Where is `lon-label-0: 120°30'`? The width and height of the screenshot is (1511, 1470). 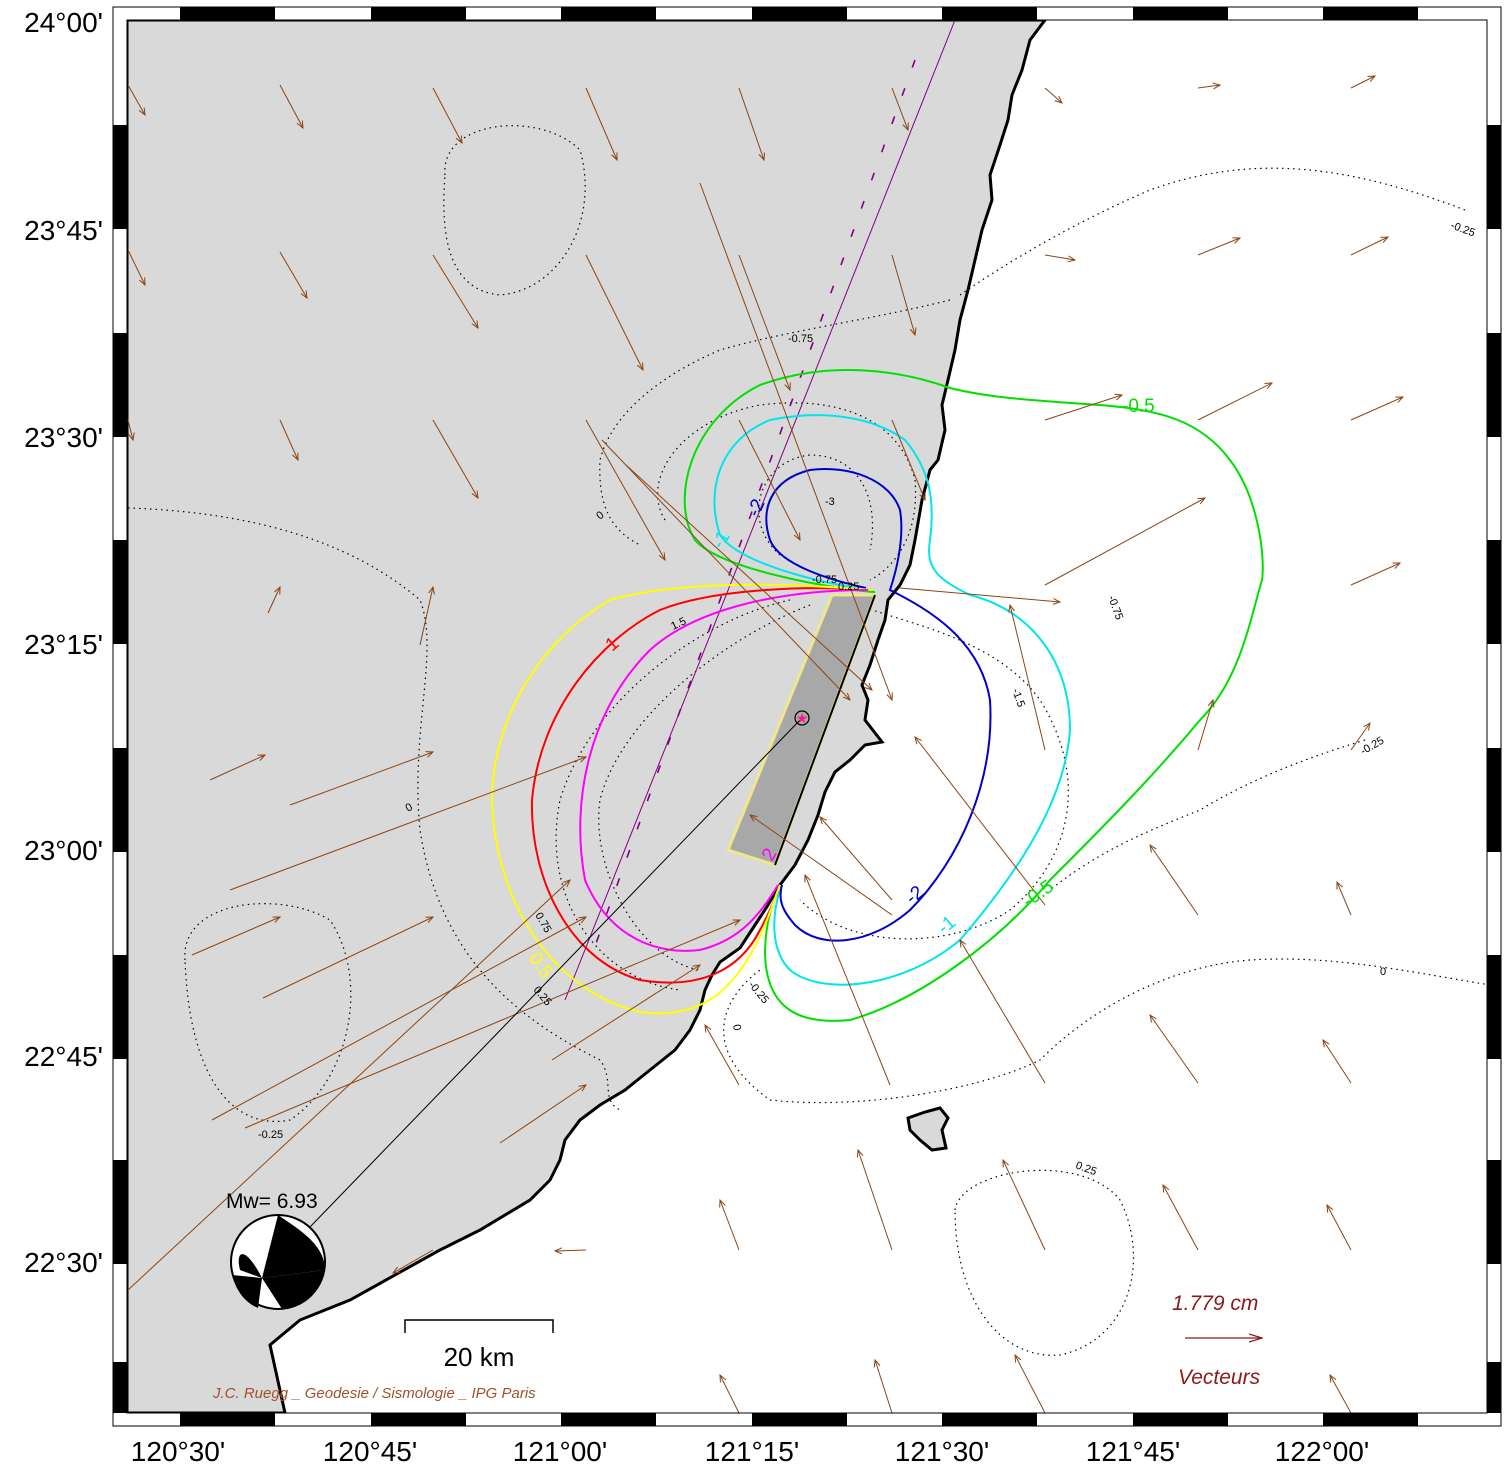
lon-label-0: 120°30' is located at coordinates (178, 1451).